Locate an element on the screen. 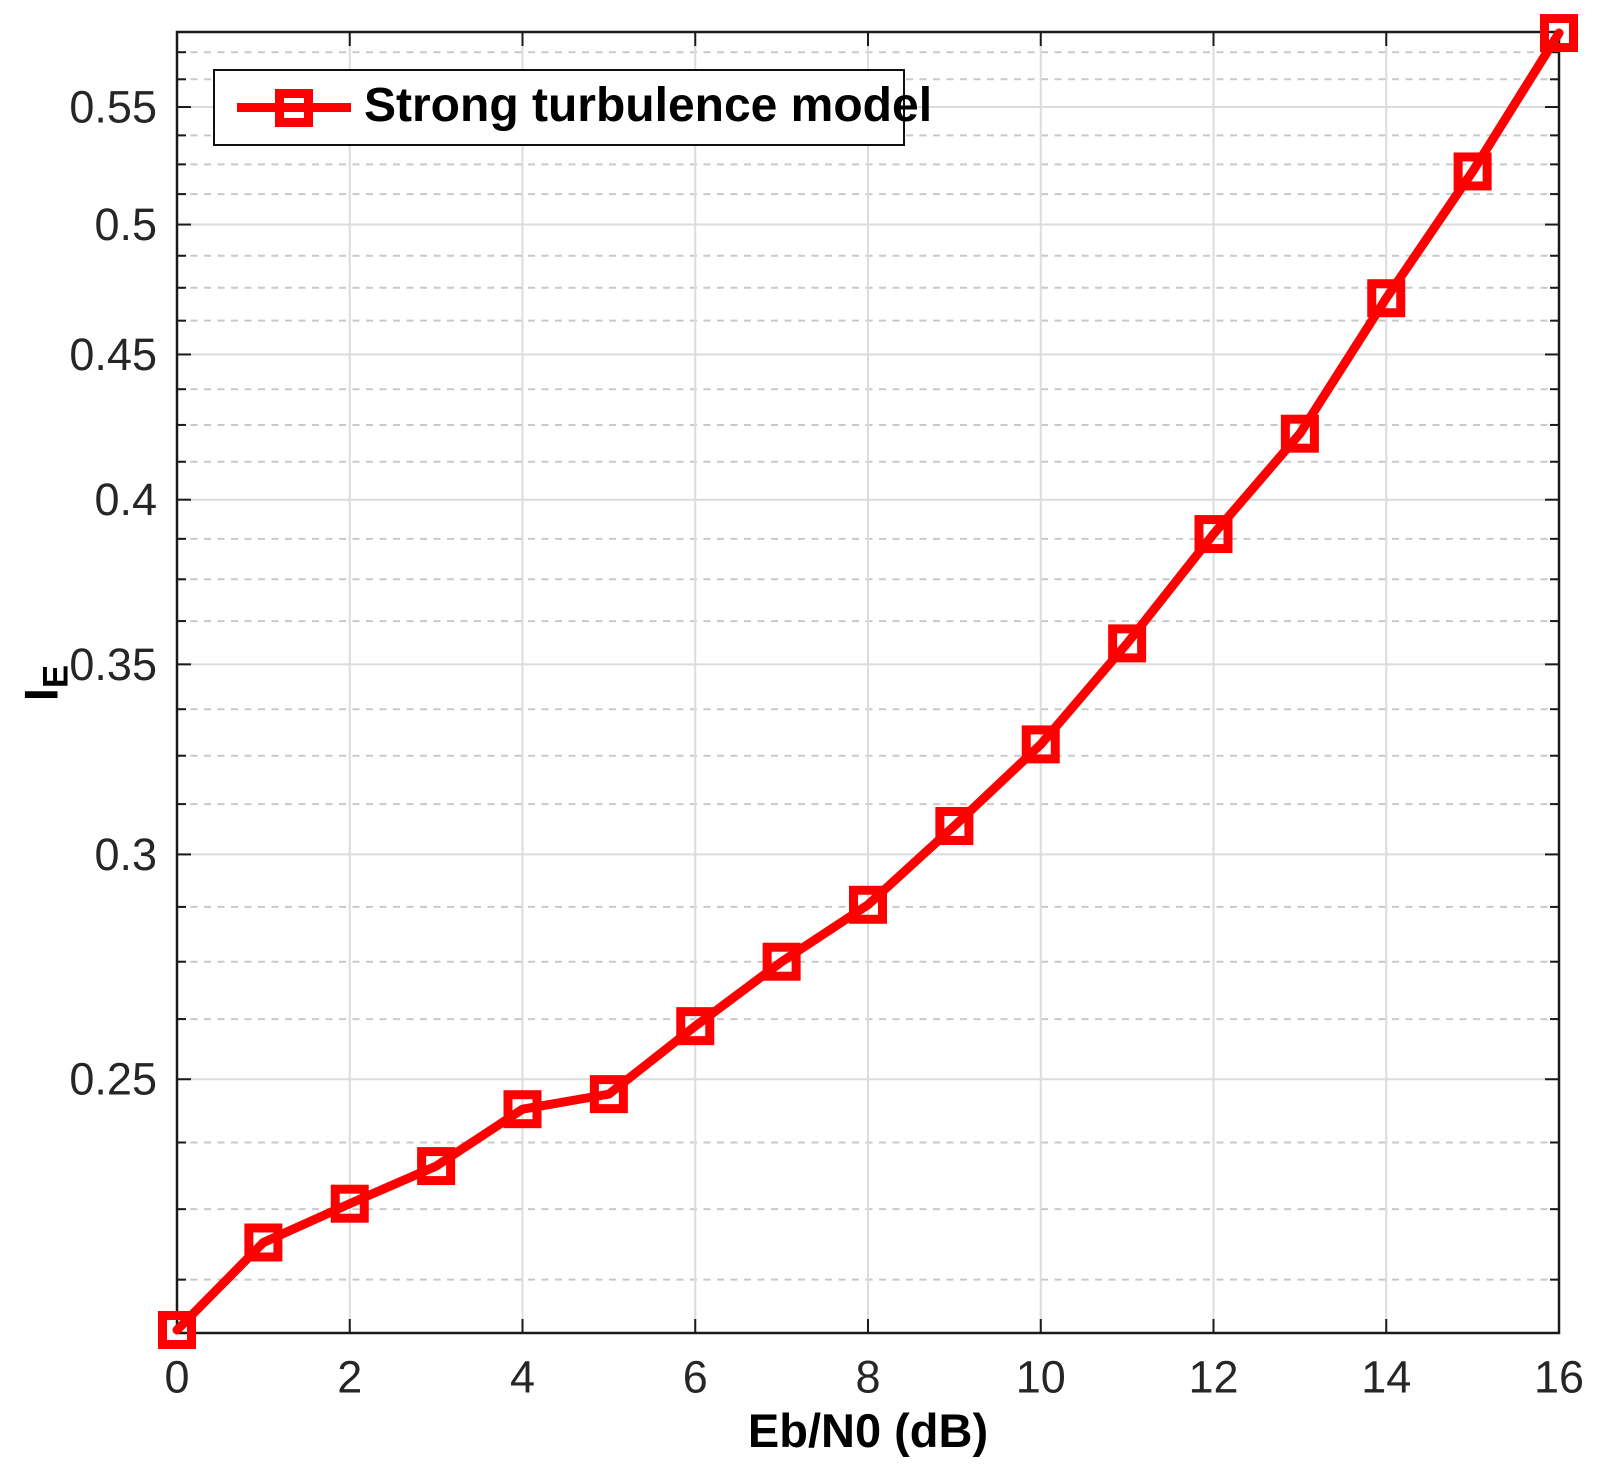 The height and width of the screenshot is (1473, 1597). x-tick-label: 10 is located at coordinates (1041, 1377).